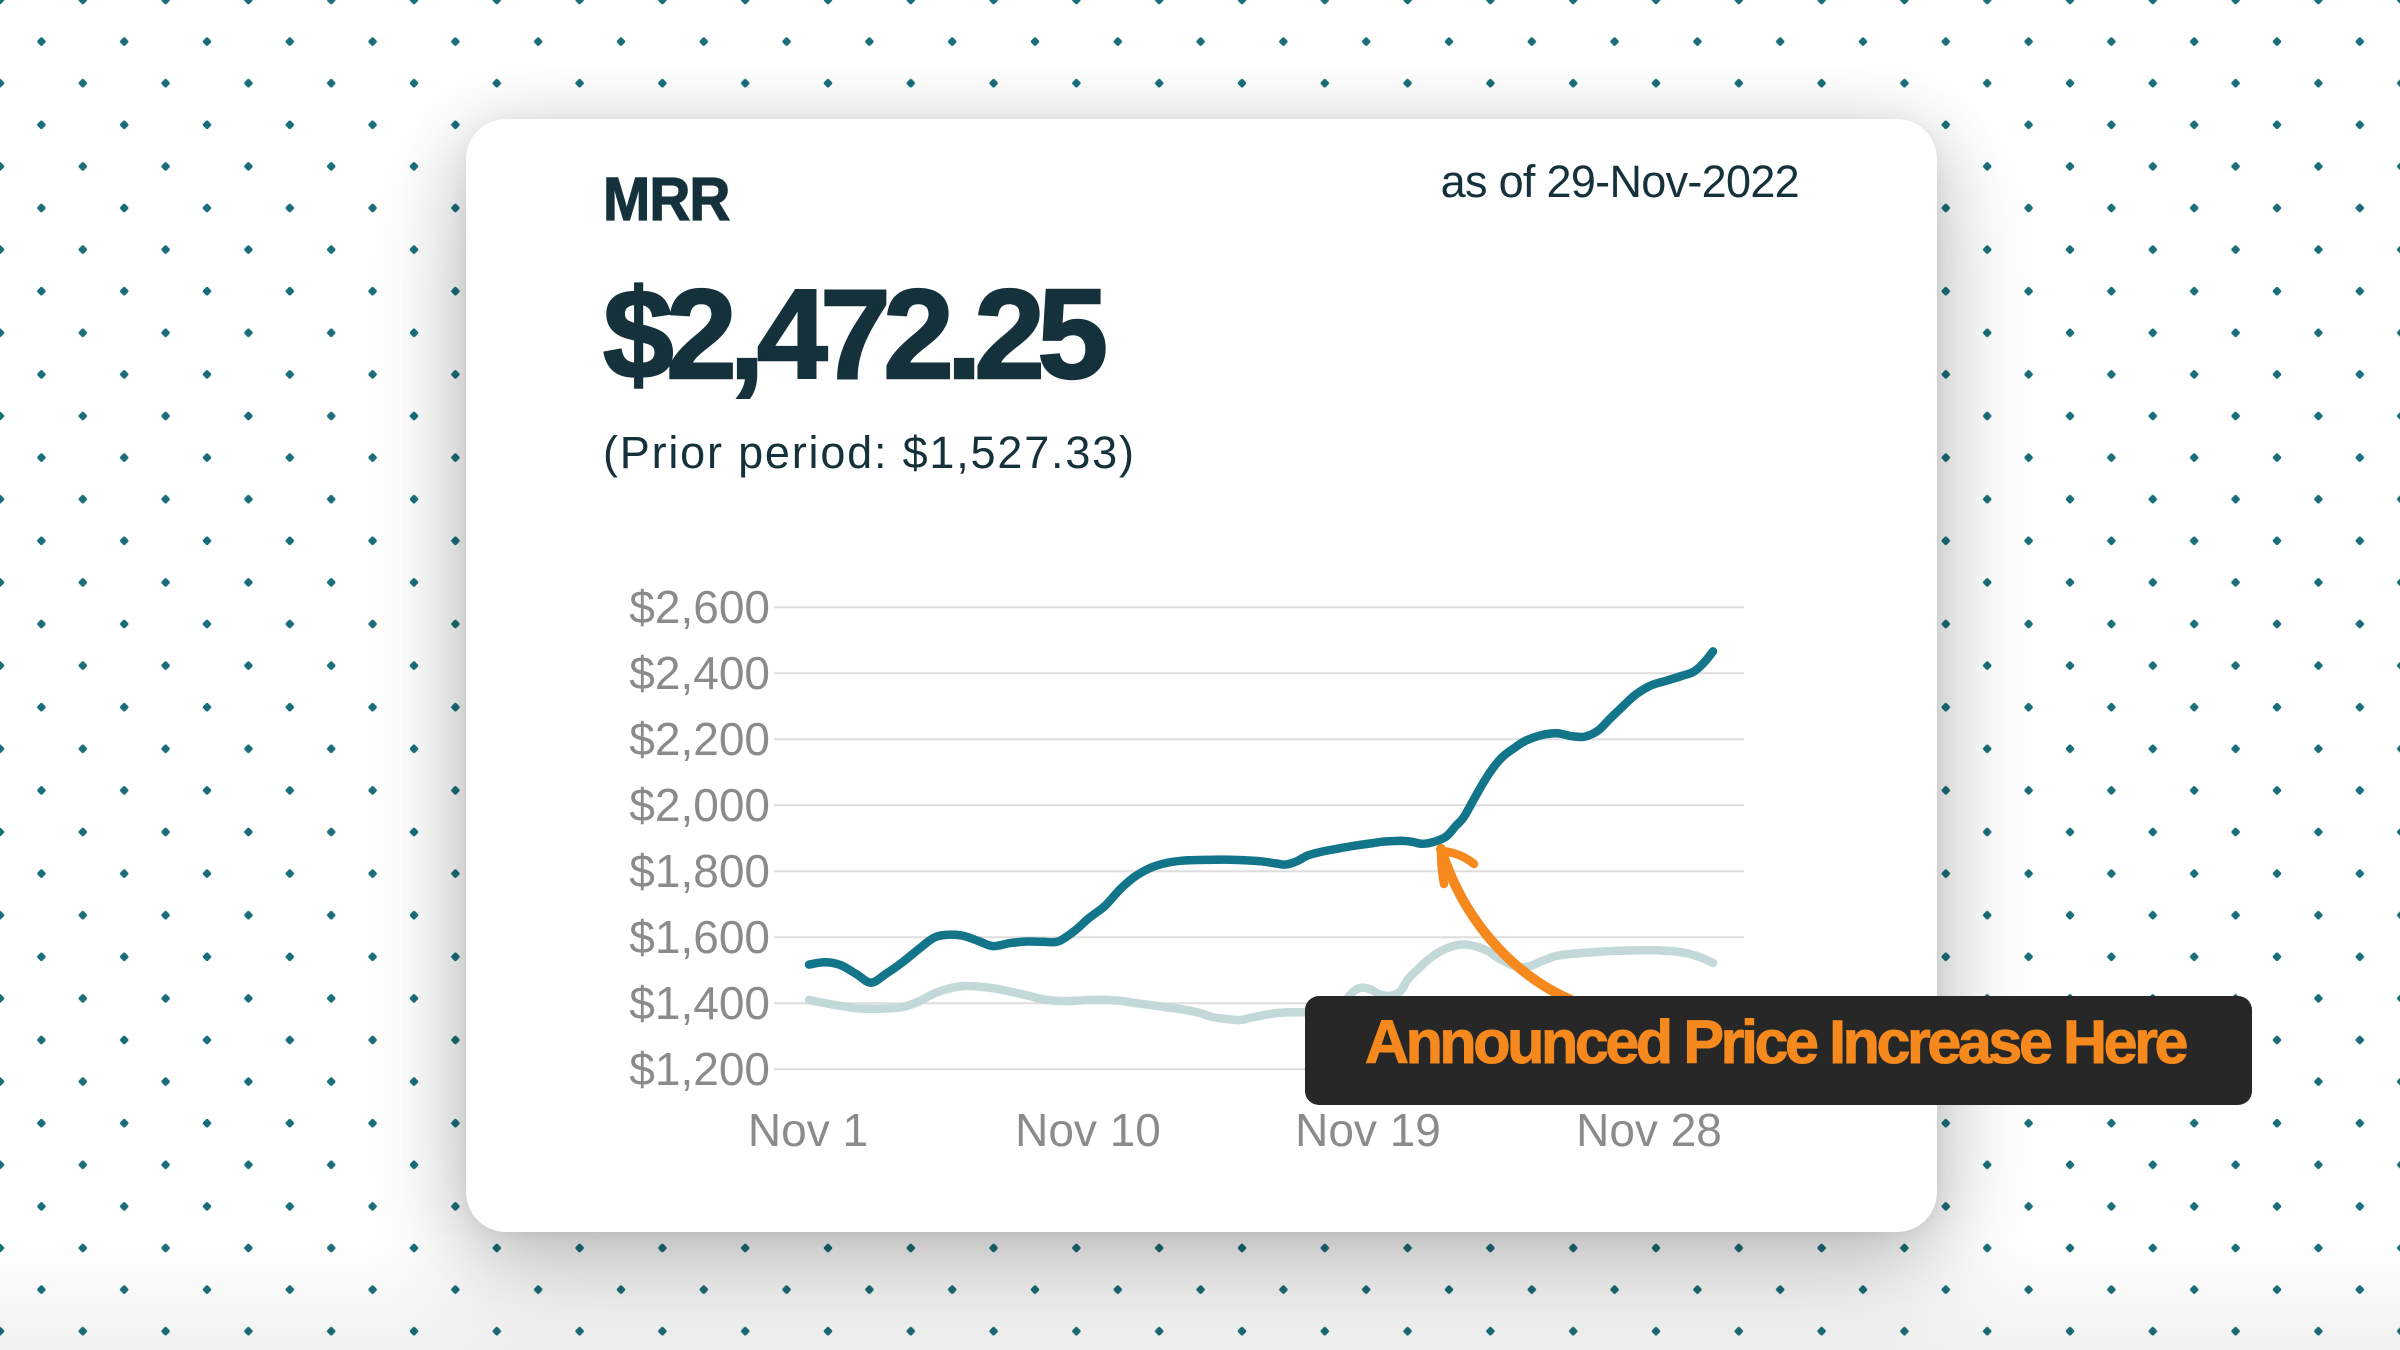  I want to click on svg-text: Nov 1, so click(808, 1130).